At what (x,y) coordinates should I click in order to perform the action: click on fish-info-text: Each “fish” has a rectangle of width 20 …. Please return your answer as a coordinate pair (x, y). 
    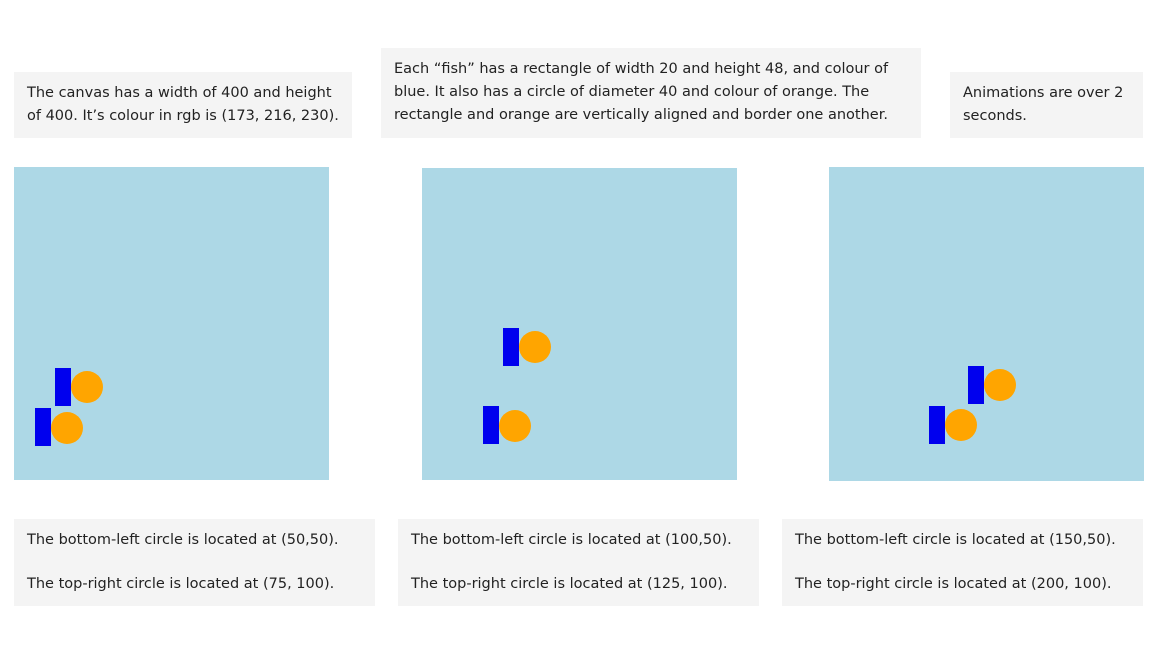
    Looking at the image, I should click on (641, 92).